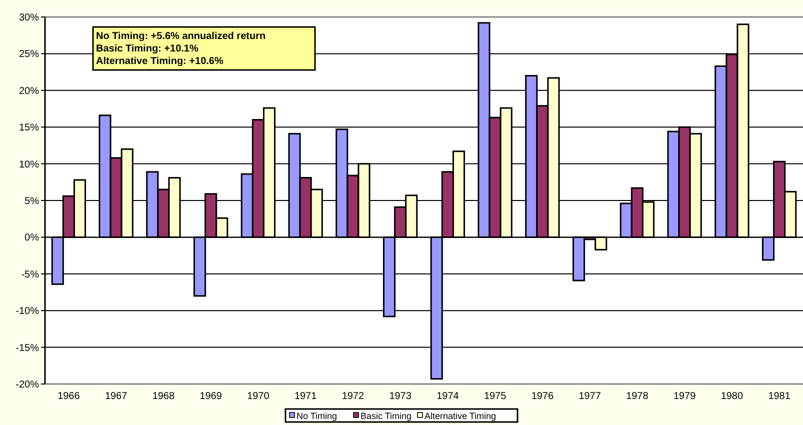 This screenshot has height=425, width=803. I want to click on x-tick-label: 1977, so click(590, 396).